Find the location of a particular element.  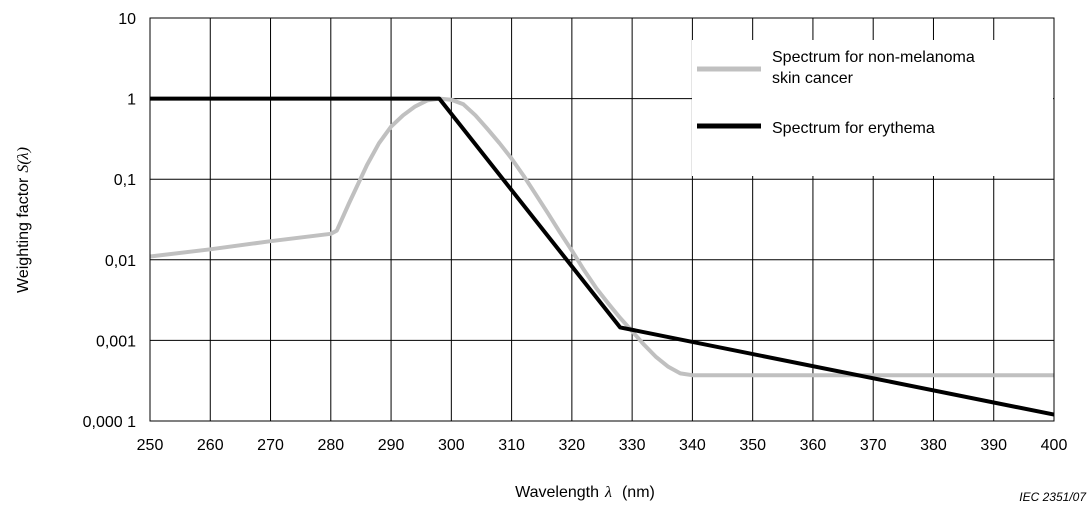

y-tick-label: 0,001 is located at coordinates (116, 341).